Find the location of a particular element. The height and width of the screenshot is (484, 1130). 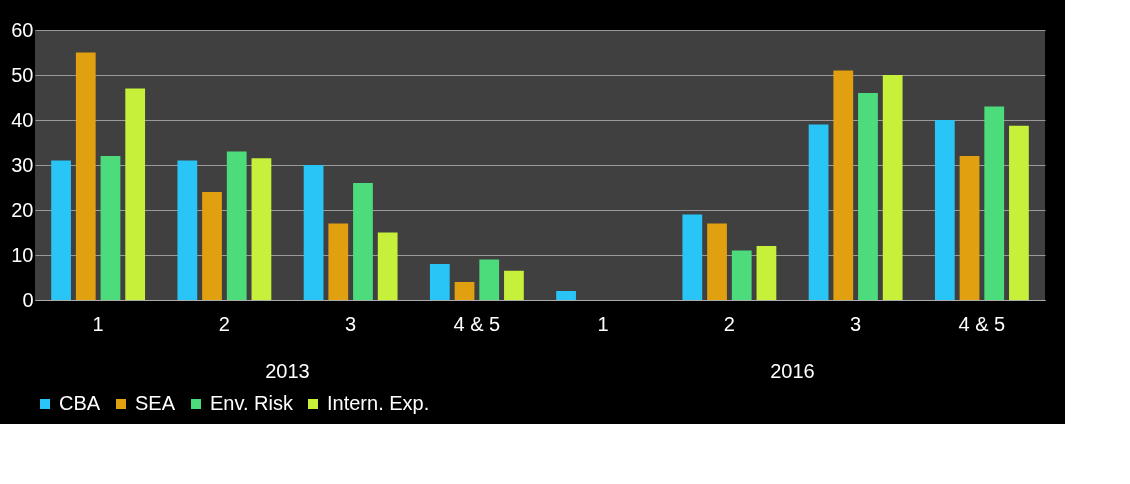

legend-label: Intern. Exp. is located at coordinates (378, 403).